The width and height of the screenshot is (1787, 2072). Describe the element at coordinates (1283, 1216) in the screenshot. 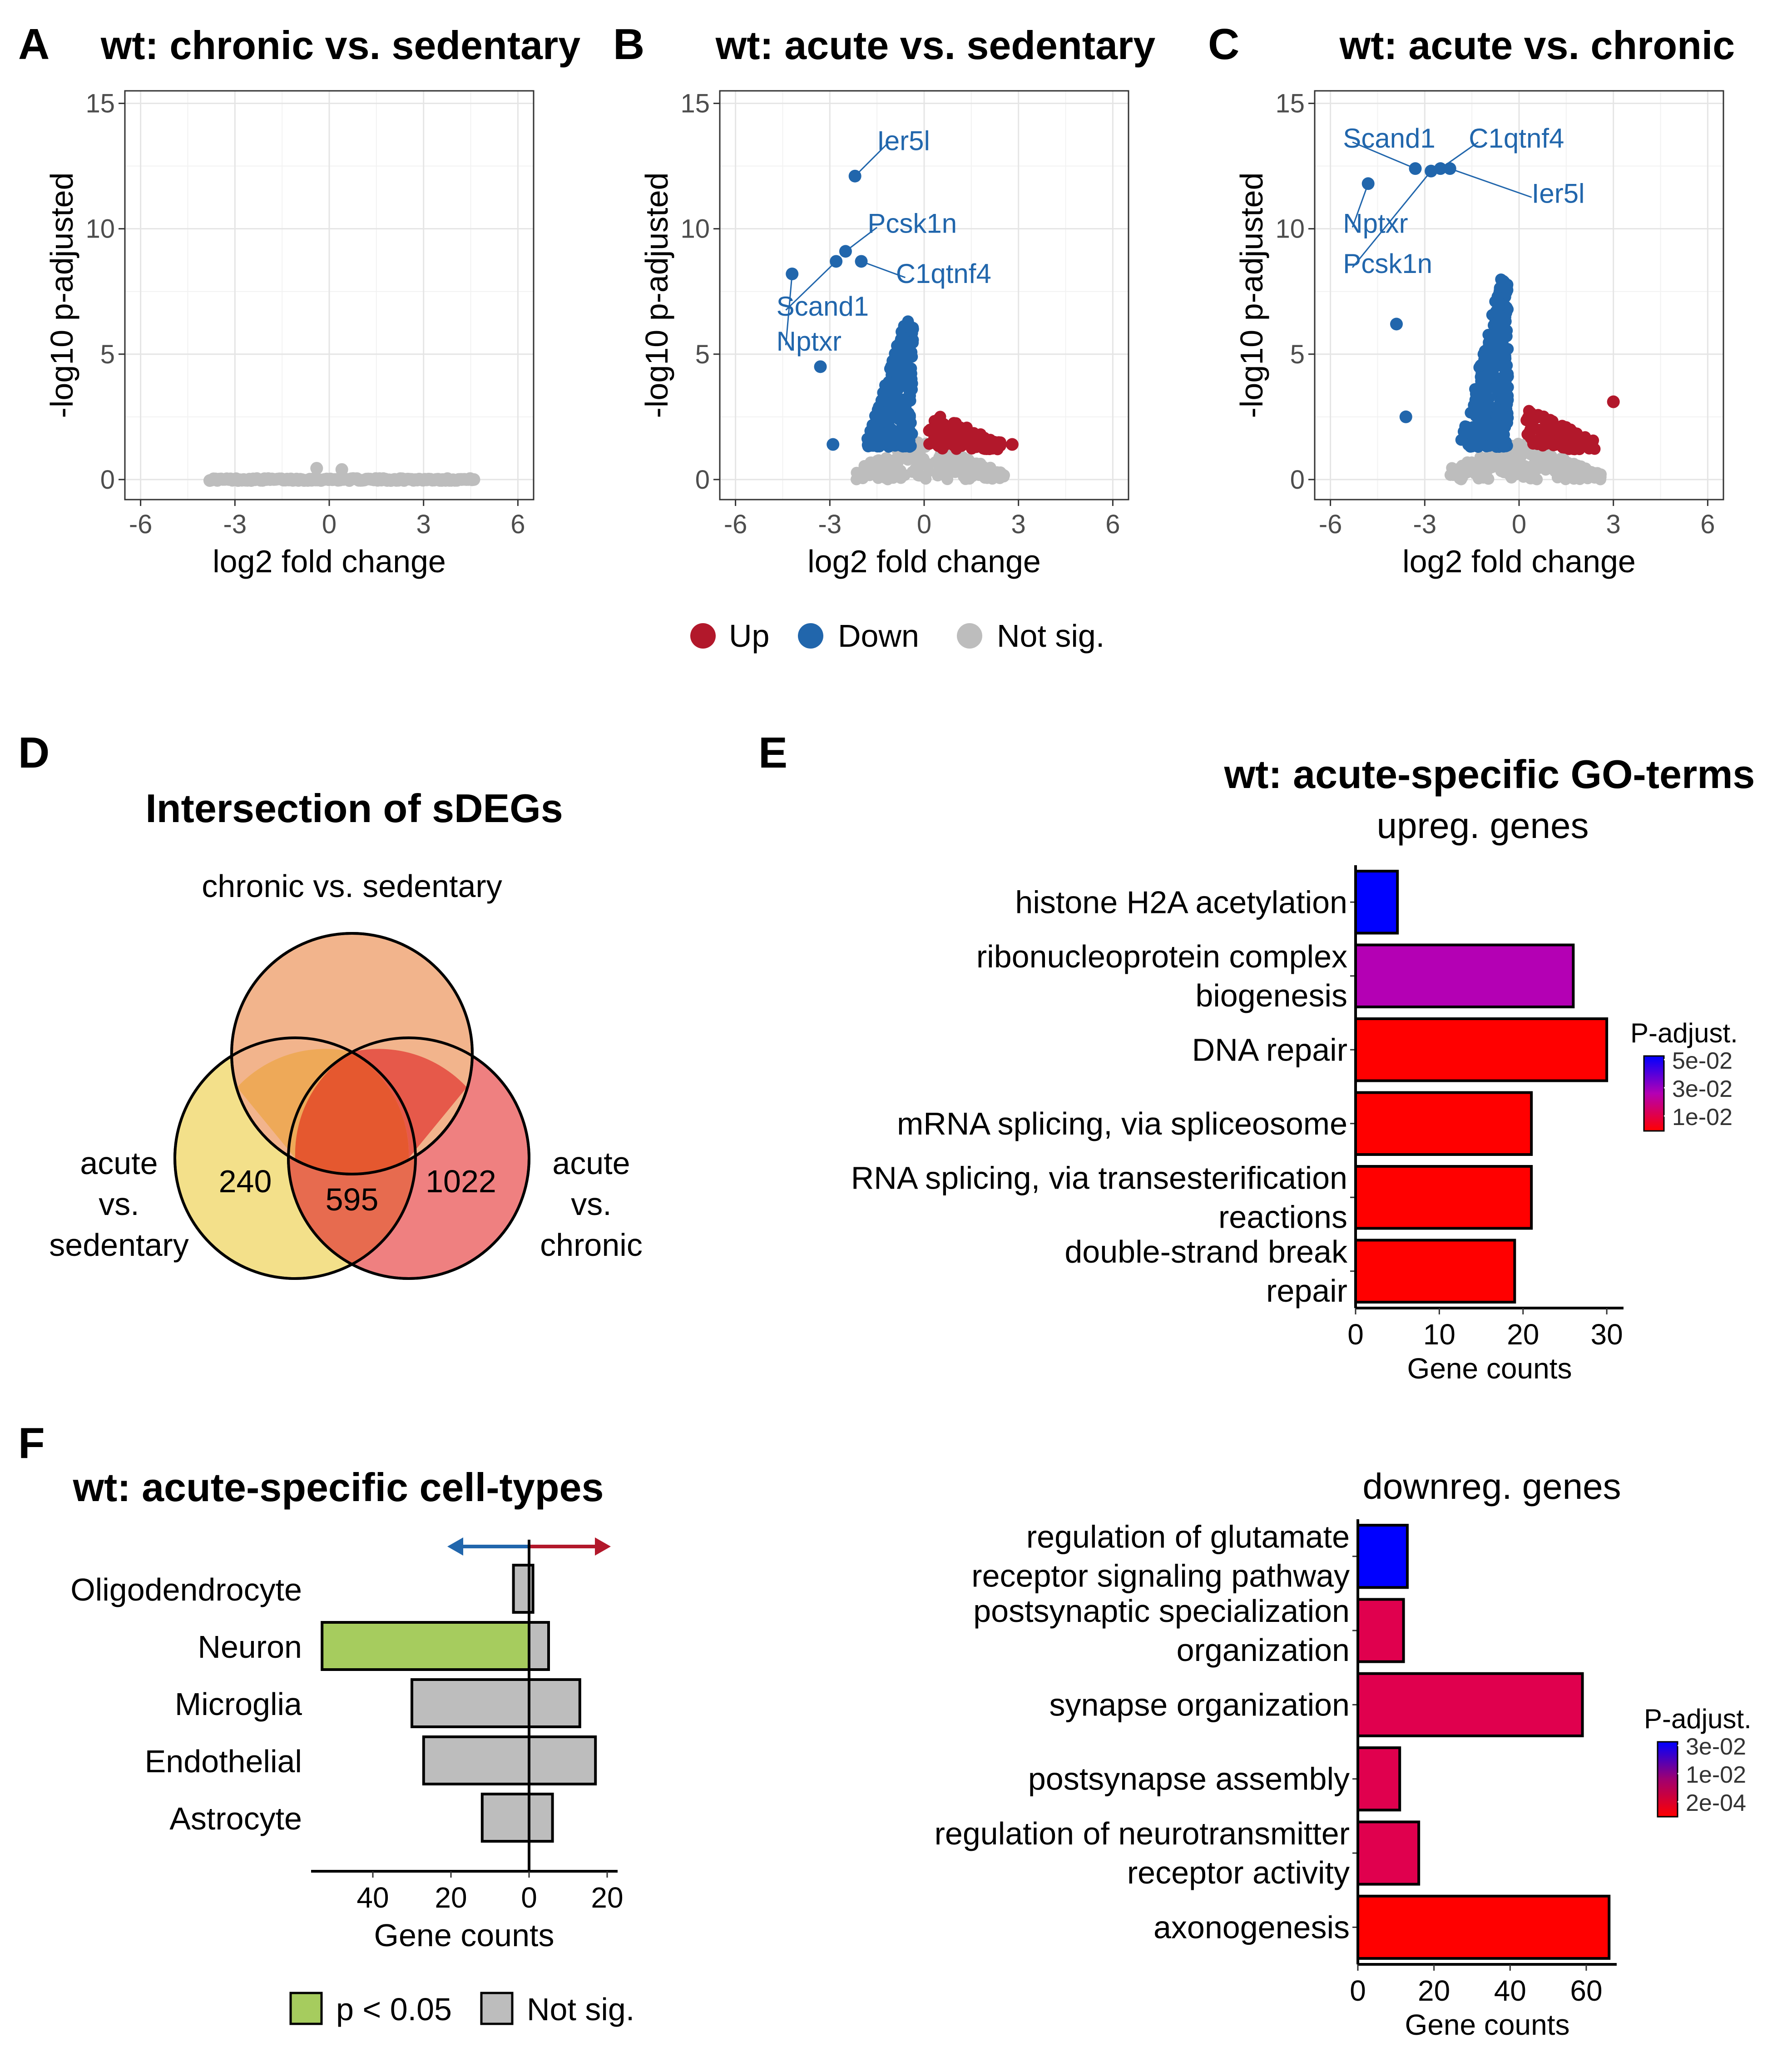

I see `go-term-label: reactions` at that location.